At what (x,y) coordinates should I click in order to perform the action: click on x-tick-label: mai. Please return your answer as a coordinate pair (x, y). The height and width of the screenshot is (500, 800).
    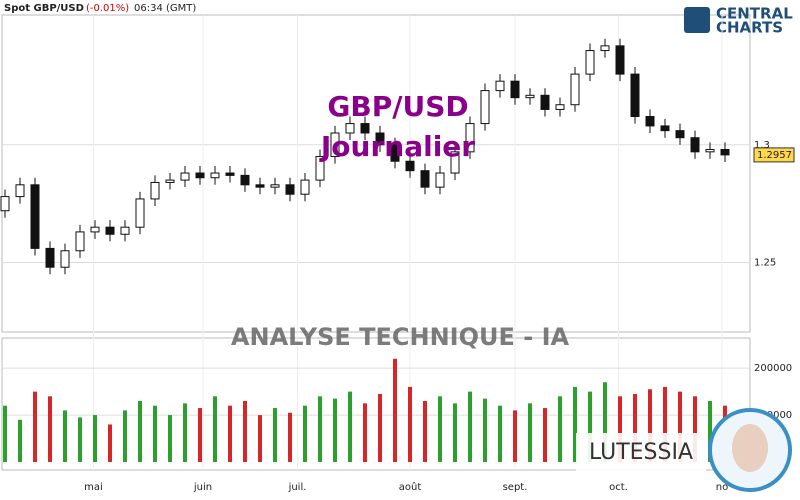
    Looking at the image, I should click on (93, 487).